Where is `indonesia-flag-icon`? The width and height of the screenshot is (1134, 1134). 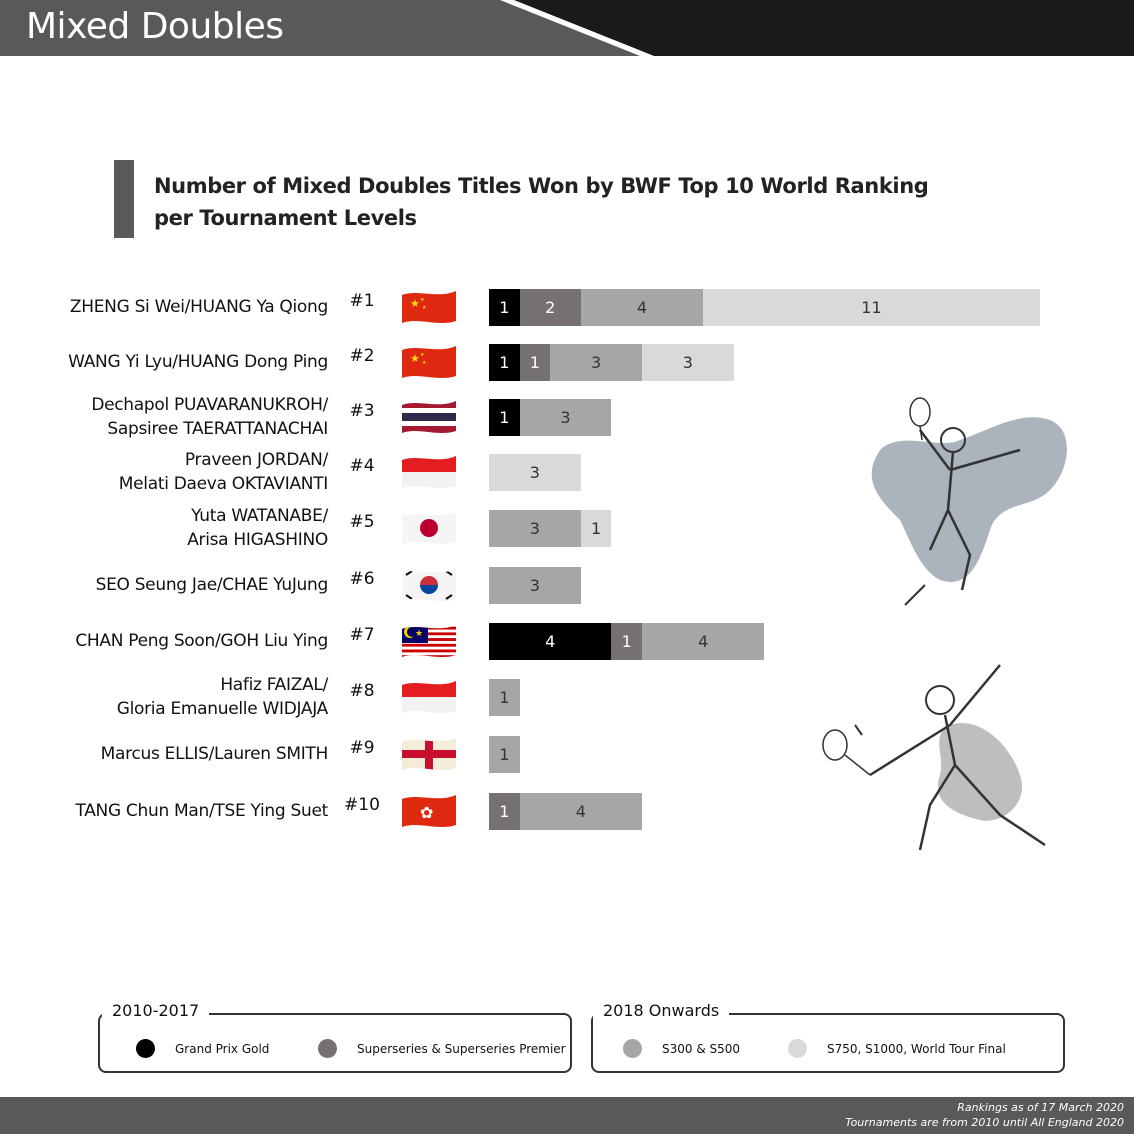
indonesia-flag-icon is located at coordinates (429, 697).